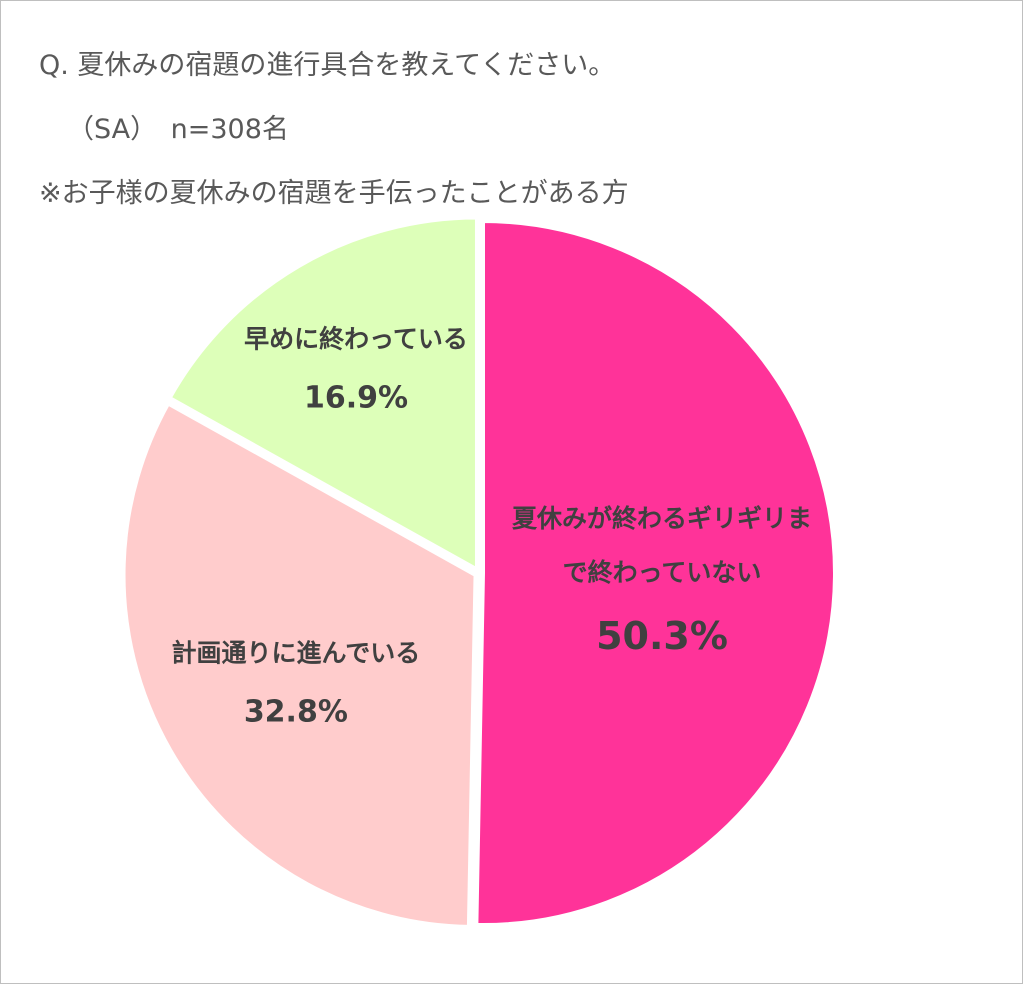 The width and height of the screenshot is (1023, 984). Describe the element at coordinates (356, 363) in the screenshot. I see `slice-label: 早めに終わっている 16.9%` at that location.